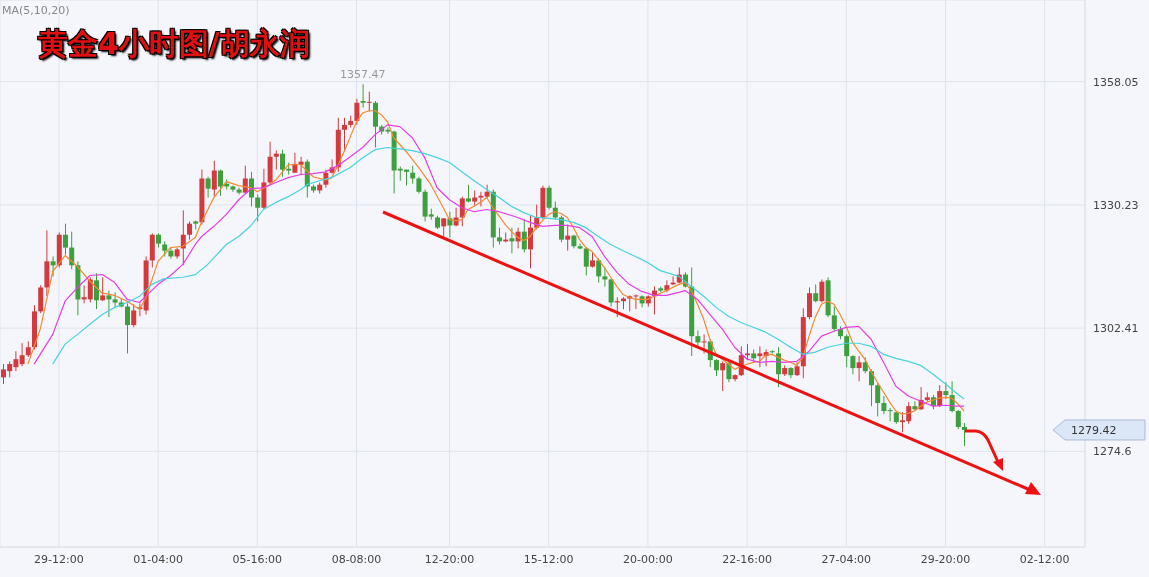 This screenshot has height=577, width=1149. What do you see at coordinates (1094, 430) in the screenshot?
I see `annotation: 1279.42` at bounding box center [1094, 430].